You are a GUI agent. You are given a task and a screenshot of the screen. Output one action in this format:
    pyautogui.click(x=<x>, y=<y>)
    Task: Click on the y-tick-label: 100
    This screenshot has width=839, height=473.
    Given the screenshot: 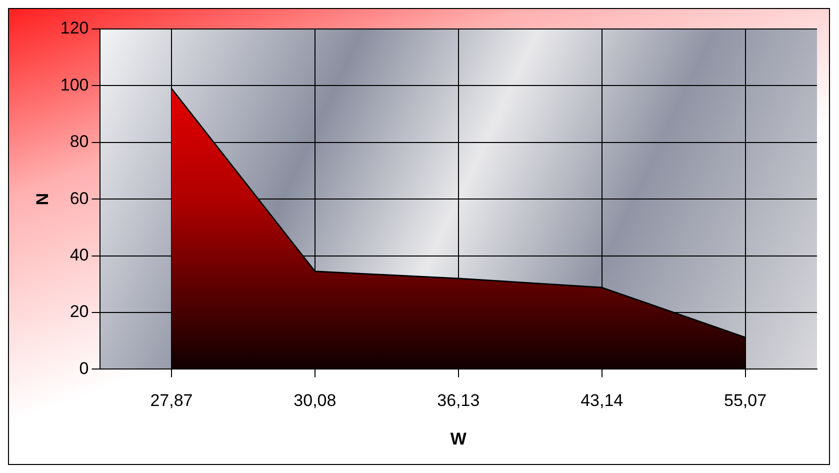 What is the action you would take?
    pyautogui.click(x=74, y=84)
    